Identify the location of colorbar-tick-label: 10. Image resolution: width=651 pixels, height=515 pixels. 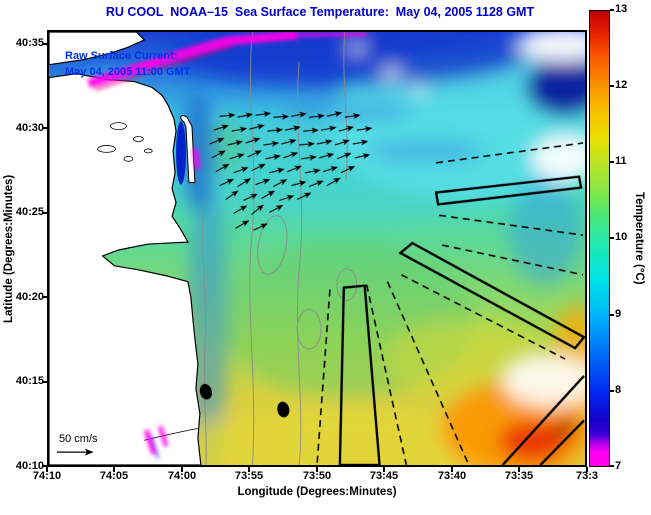
(621, 237).